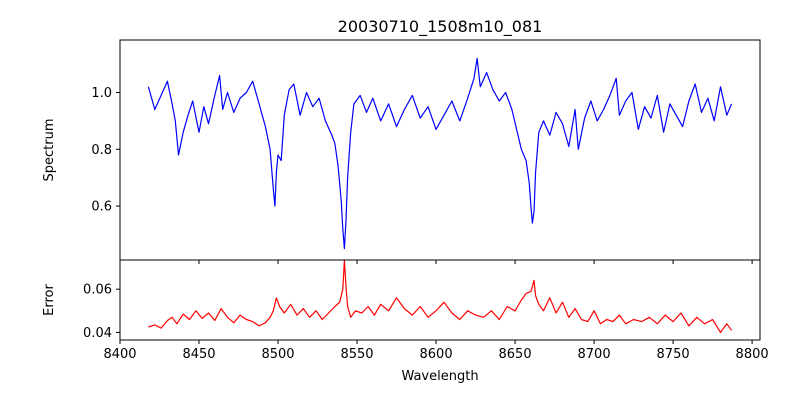  Describe the element at coordinates (49, 150) in the screenshot. I see `spectrum-y-axis-label: Spectrum` at that location.